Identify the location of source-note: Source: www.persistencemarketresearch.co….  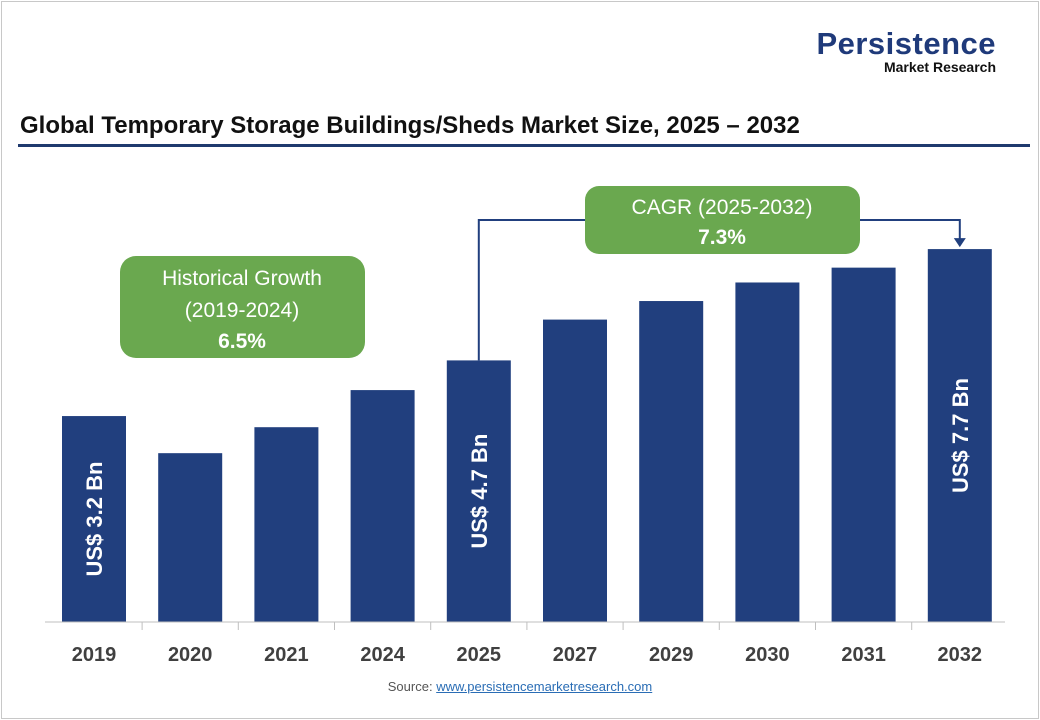
(520, 686).